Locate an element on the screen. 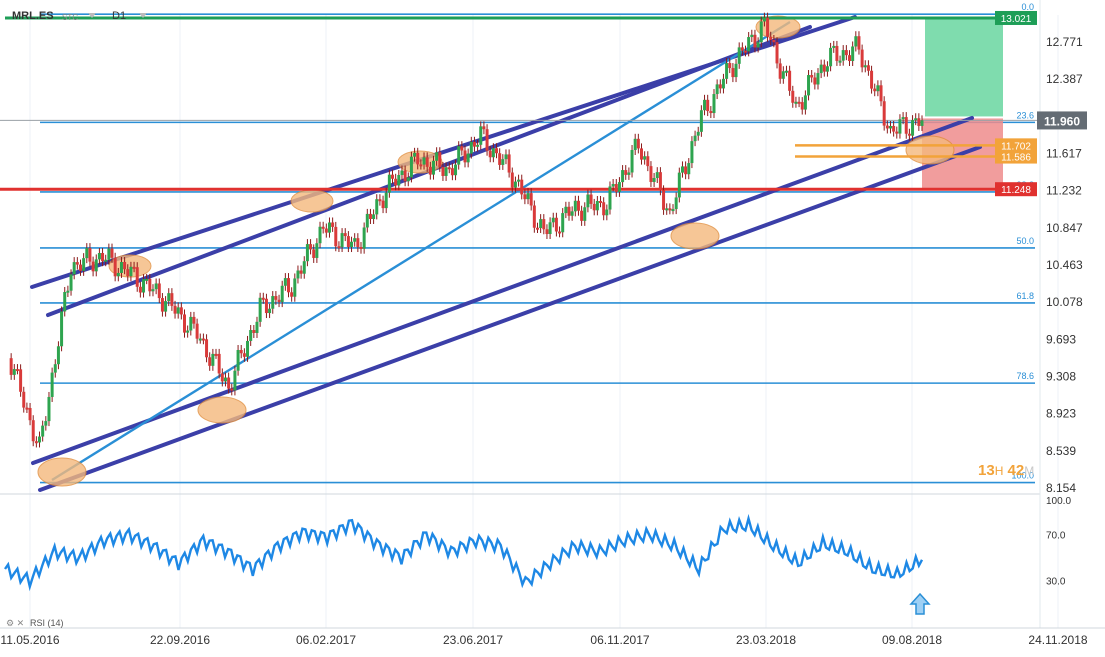 The width and height of the screenshot is (1105, 657). fib-level-label: 23.6 is located at coordinates (1025, 115).